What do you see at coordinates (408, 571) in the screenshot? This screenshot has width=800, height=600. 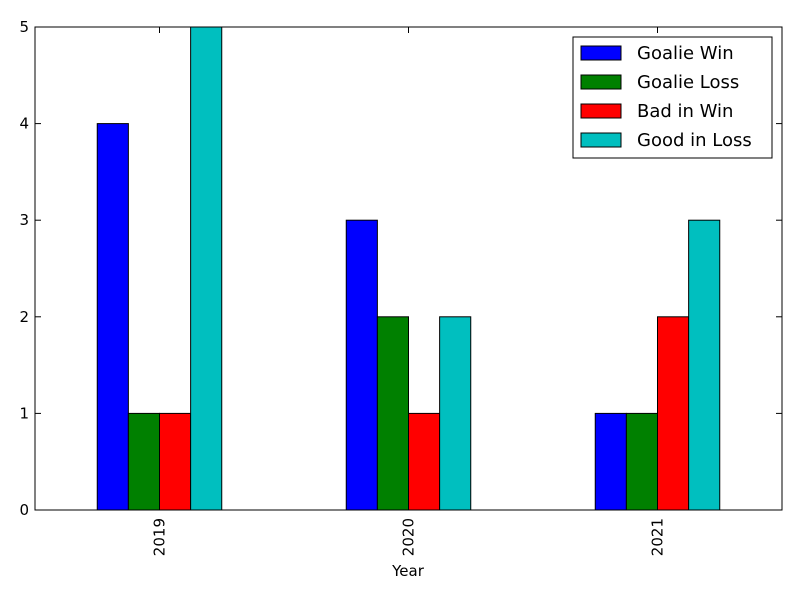 I see `x-axis-label: Year` at bounding box center [408, 571].